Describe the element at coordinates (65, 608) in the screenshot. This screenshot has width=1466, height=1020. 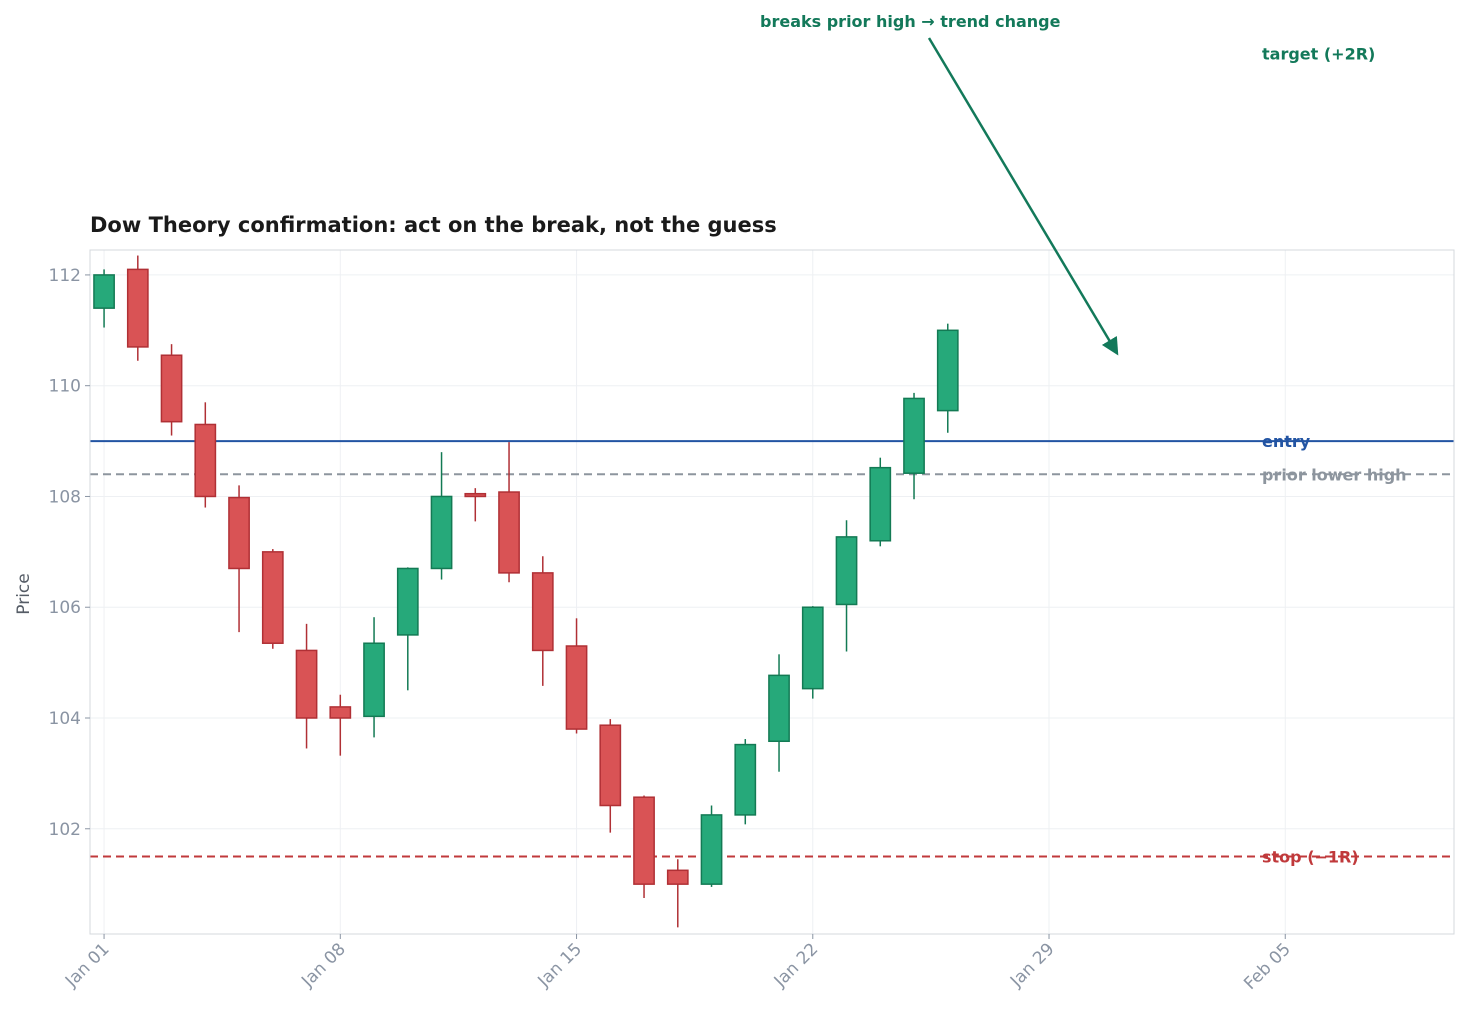
I see `y-tick-label: 106` at that location.